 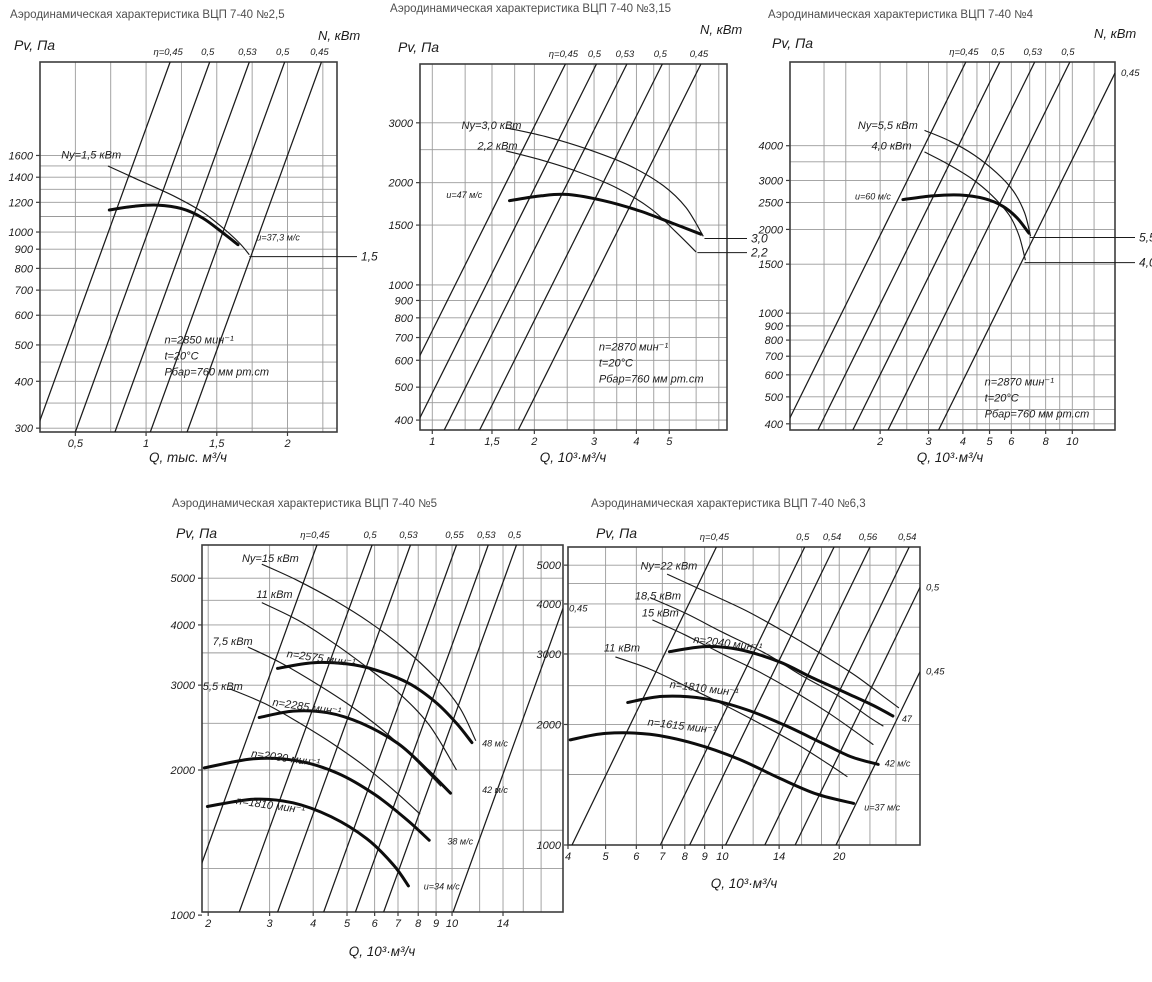 I want to click on flow-axis-title: Q, тыс. м³/ч, so click(x=188, y=457).